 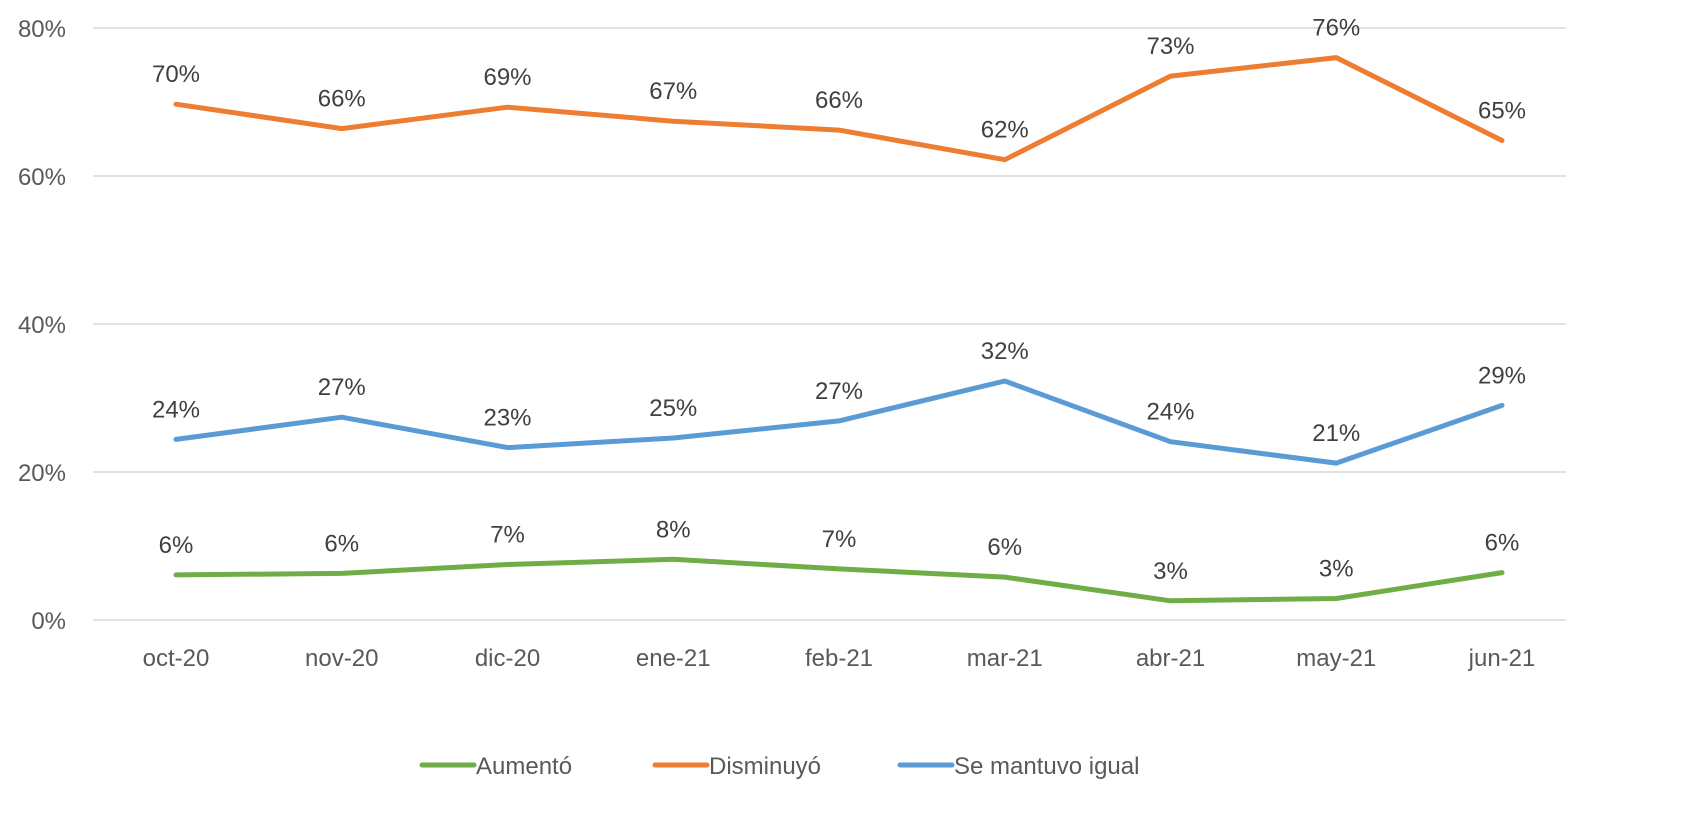 What do you see at coordinates (839, 580) in the screenshot?
I see `series-line-aument-` at bounding box center [839, 580].